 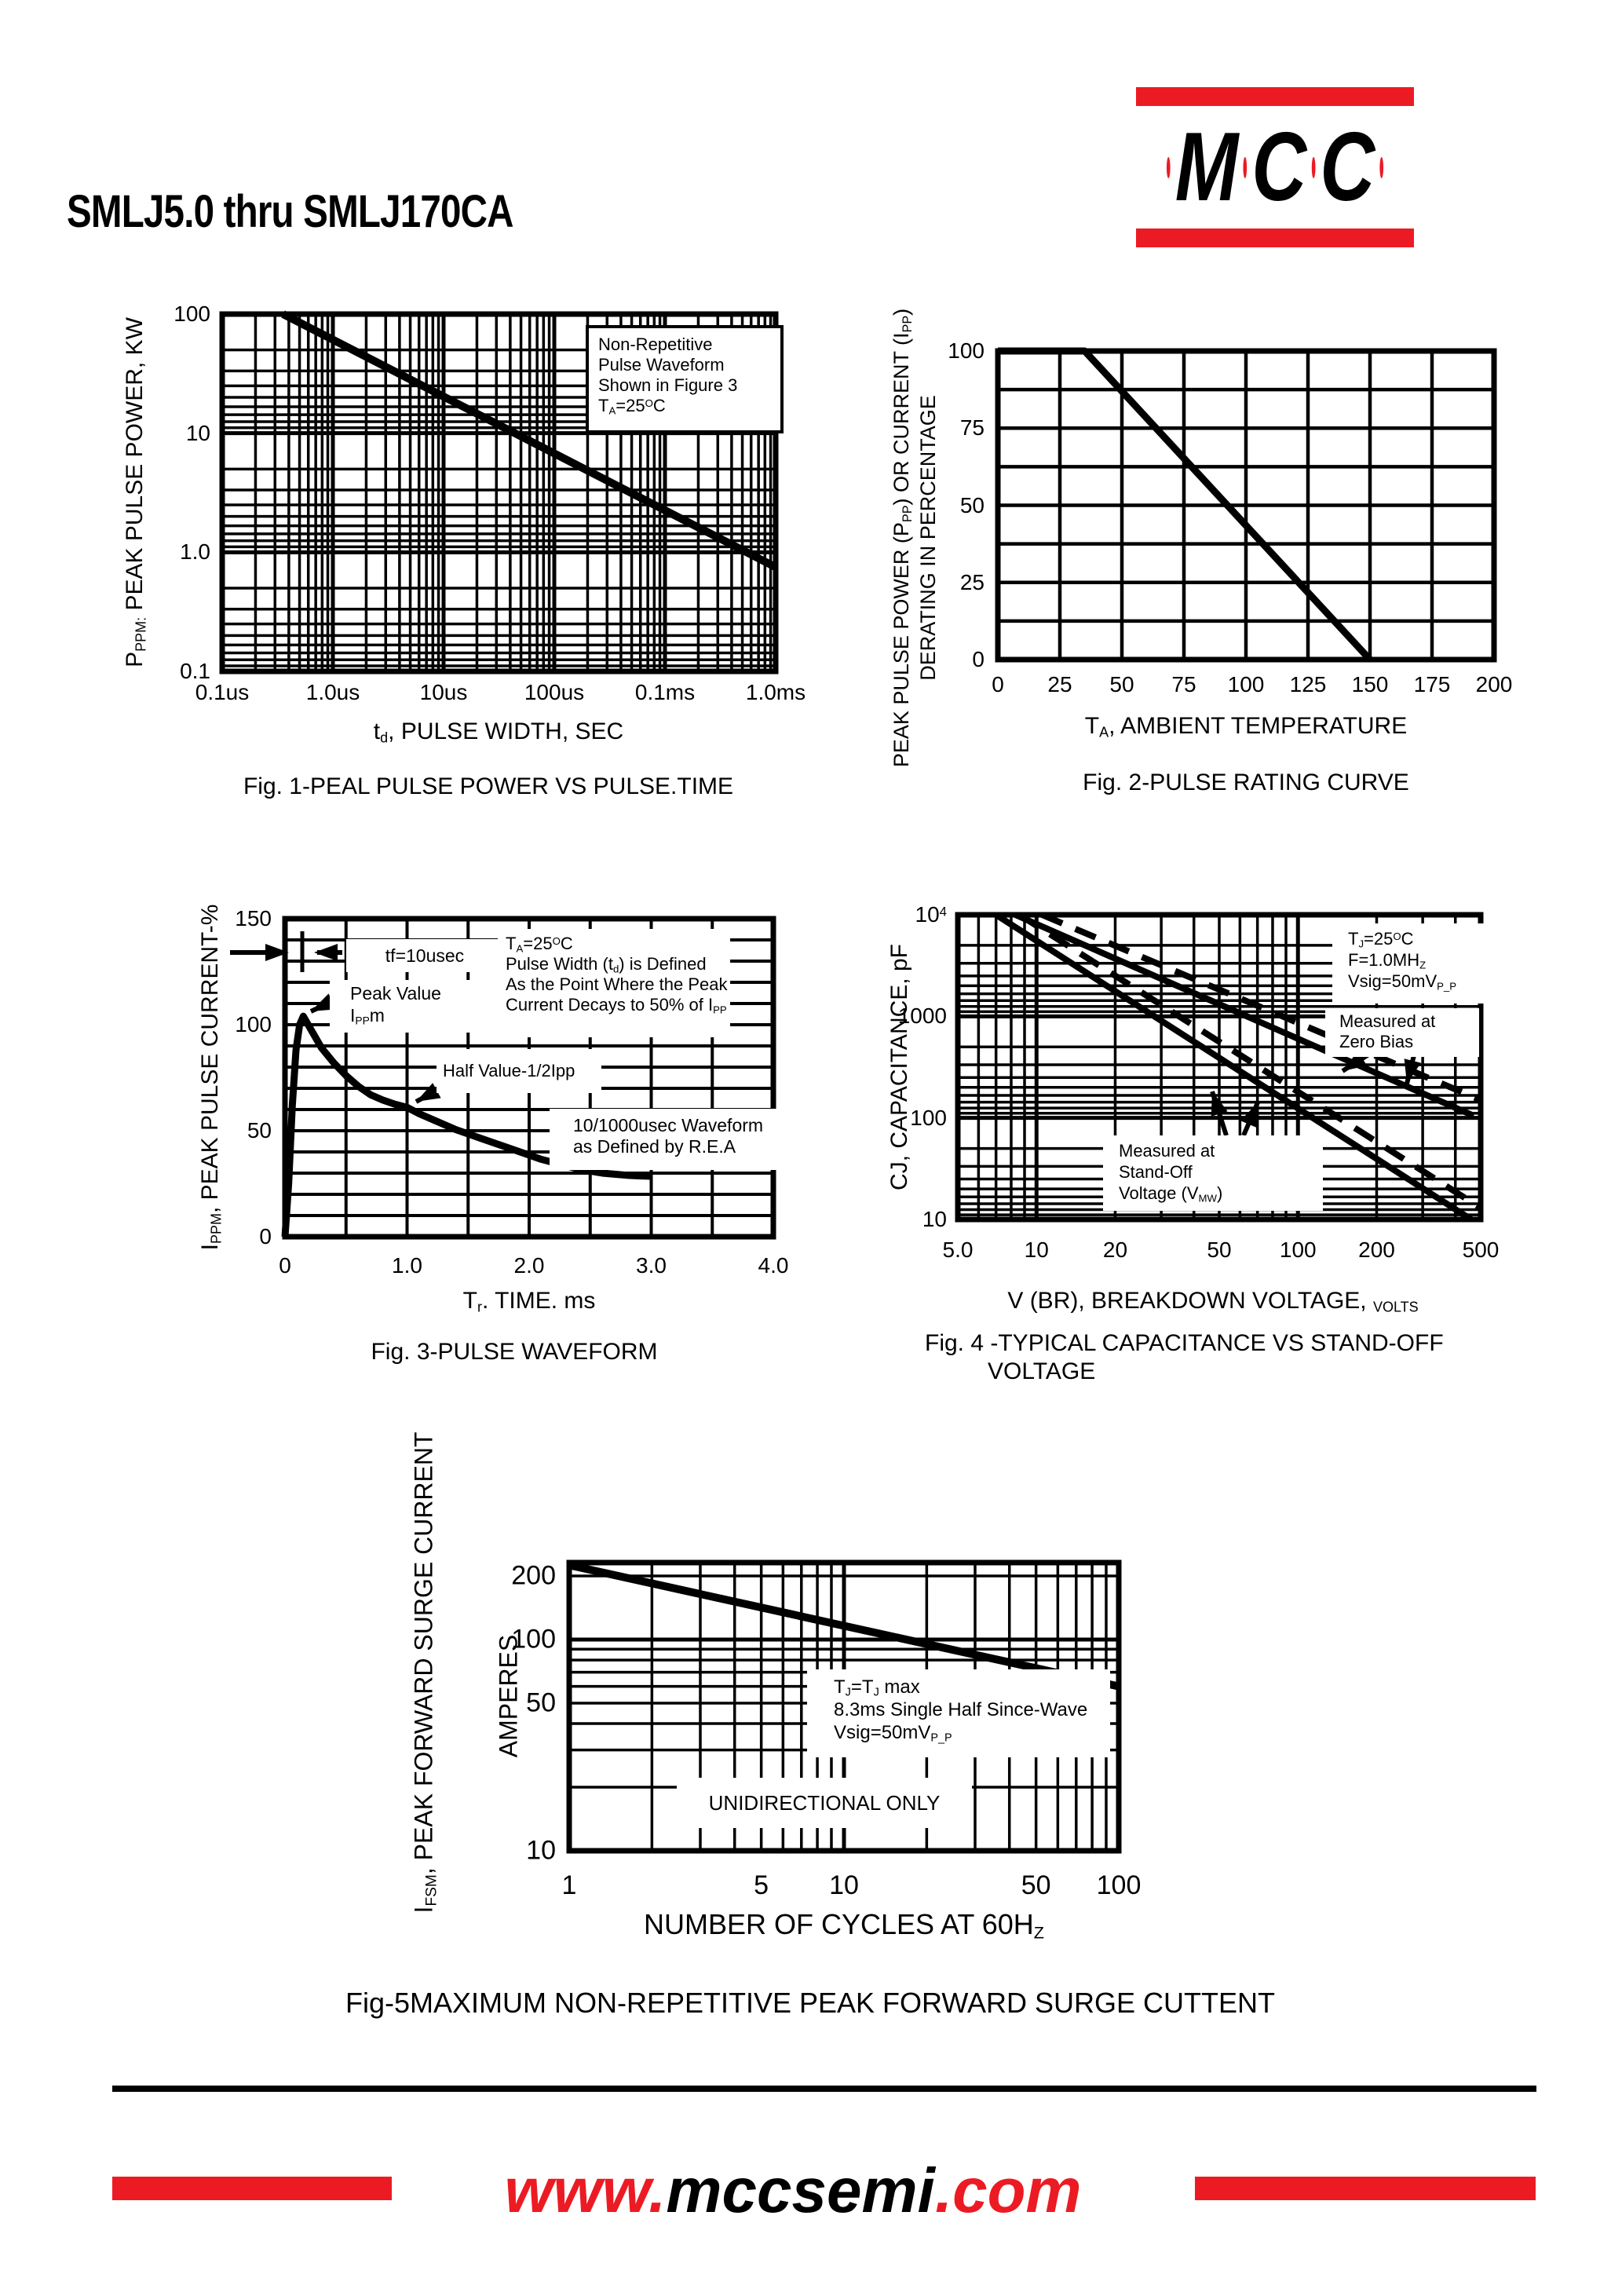 What do you see at coordinates (1412, 1071) in the screenshot?
I see `fig4-zero-bias-arrow-right-head` at bounding box center [1412, 1071].